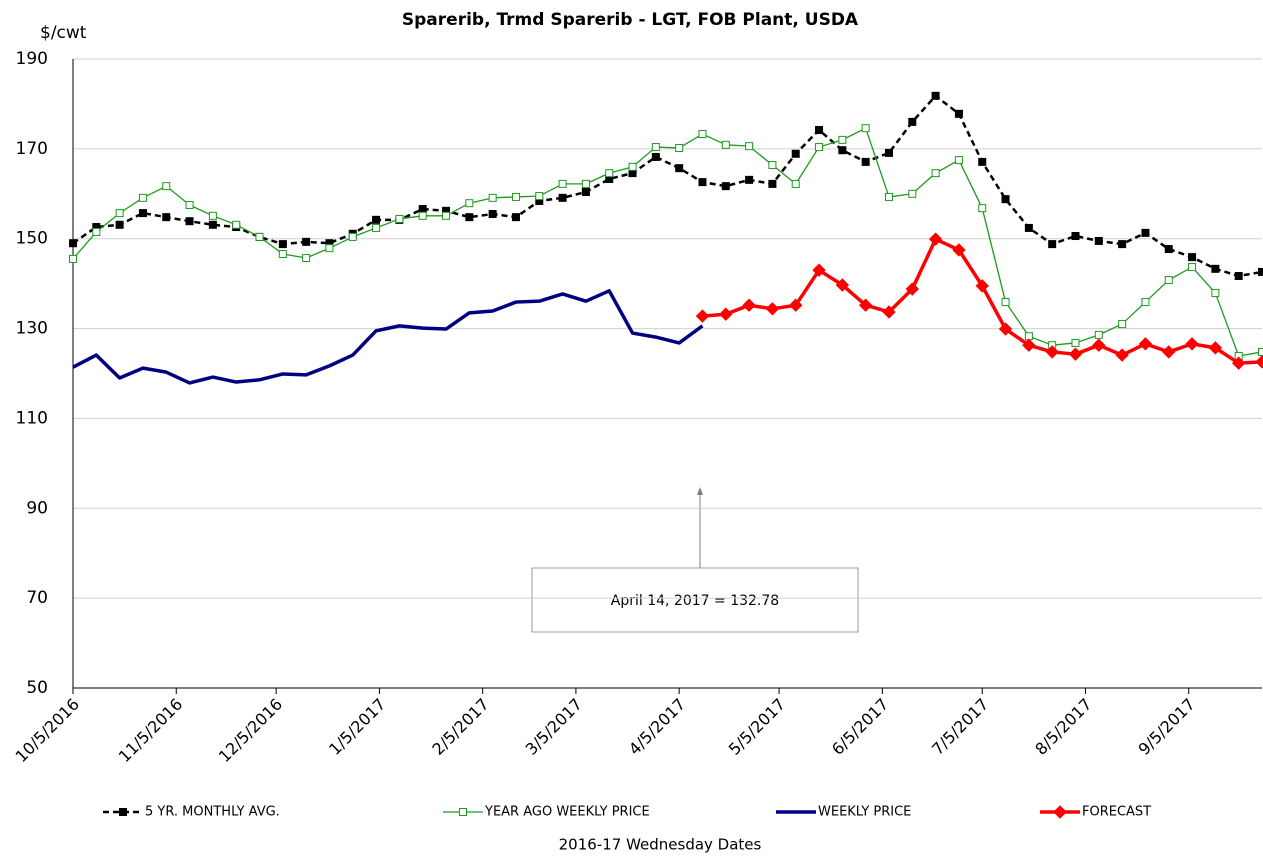 This screenshot has height=857, width=1263. Describe the element at coordinates (554, 727) in the screenshot. I see `x-tick-label: 3/5/2017` at that location.